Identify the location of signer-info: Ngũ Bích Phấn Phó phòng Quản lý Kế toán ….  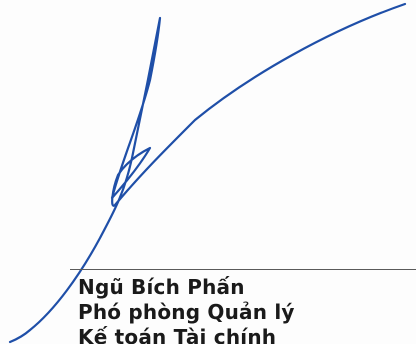
(186, 309).